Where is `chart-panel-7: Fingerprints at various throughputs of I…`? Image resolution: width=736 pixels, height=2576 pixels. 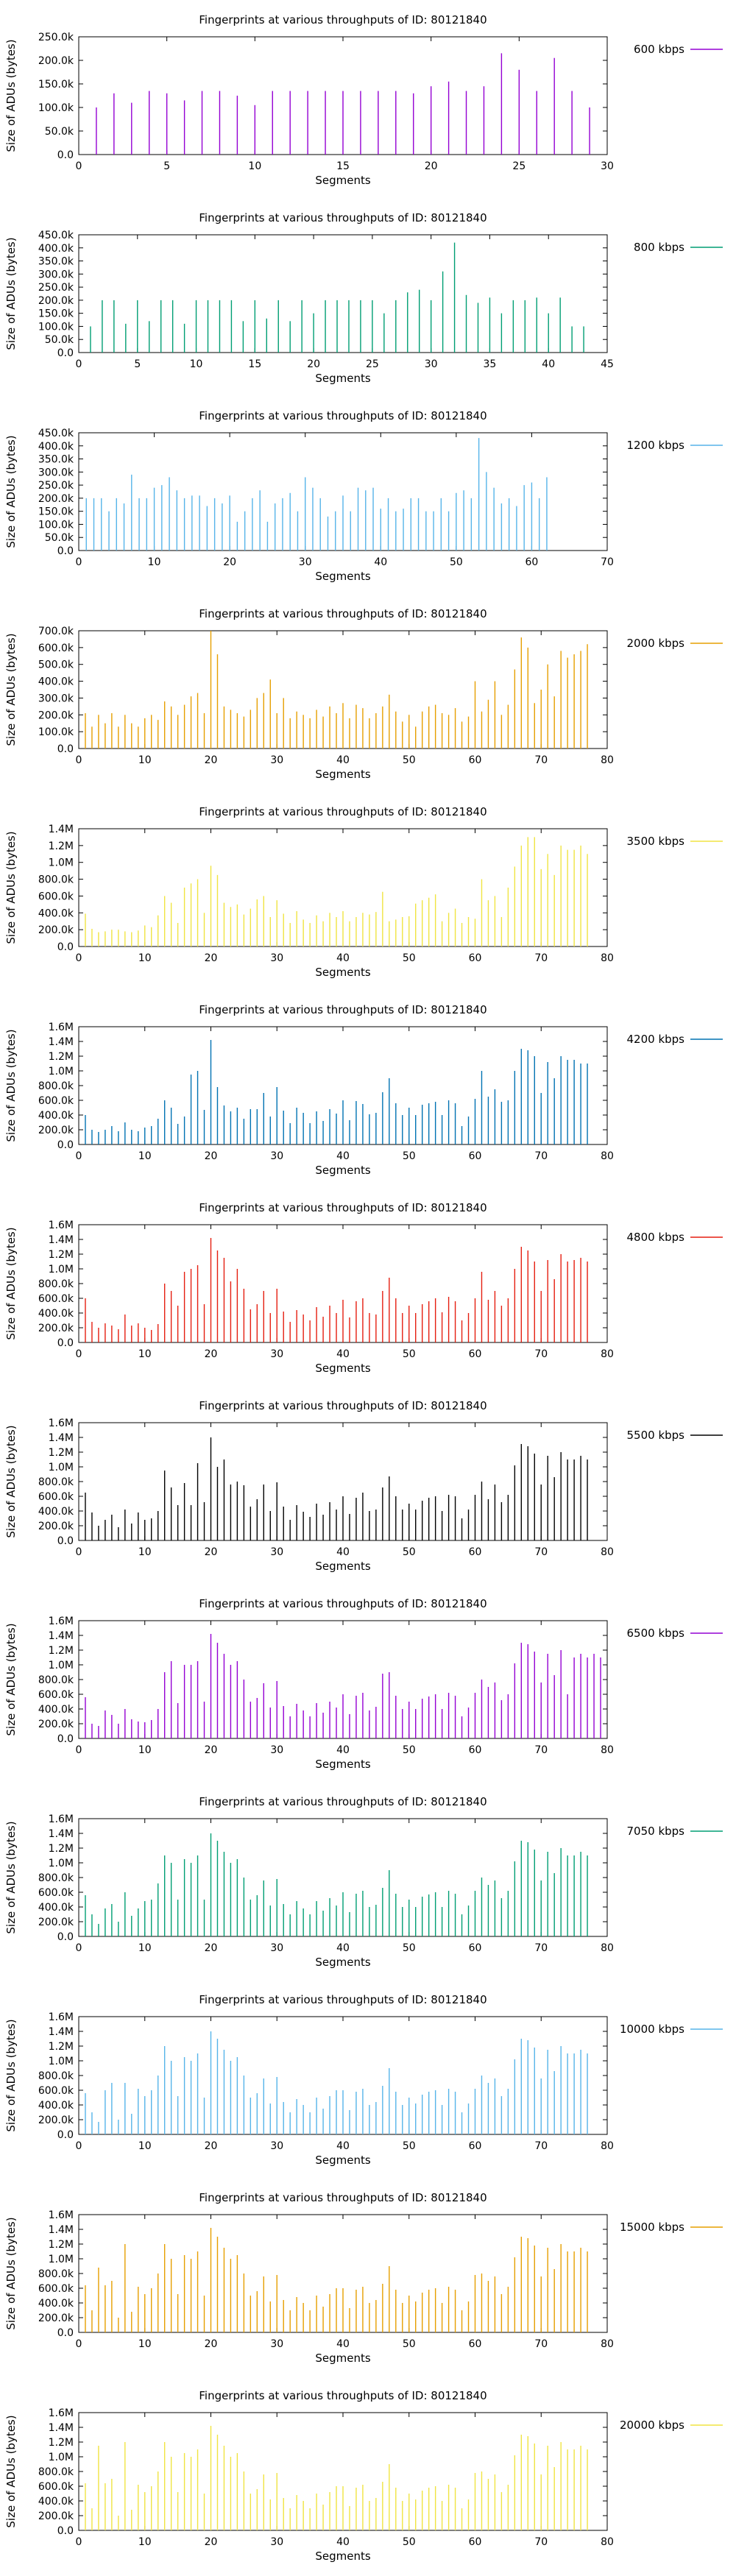
chart-panel-7: Fingerprints at various throughputs of I… is located at coordinates (363, 1288).